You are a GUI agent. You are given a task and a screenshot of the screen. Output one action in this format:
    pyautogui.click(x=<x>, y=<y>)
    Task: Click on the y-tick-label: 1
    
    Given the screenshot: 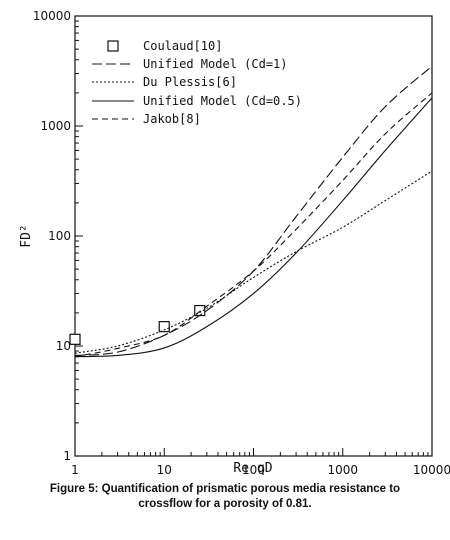 What is the action you would take?
    pyautogui.click(x=67, y=456)
    